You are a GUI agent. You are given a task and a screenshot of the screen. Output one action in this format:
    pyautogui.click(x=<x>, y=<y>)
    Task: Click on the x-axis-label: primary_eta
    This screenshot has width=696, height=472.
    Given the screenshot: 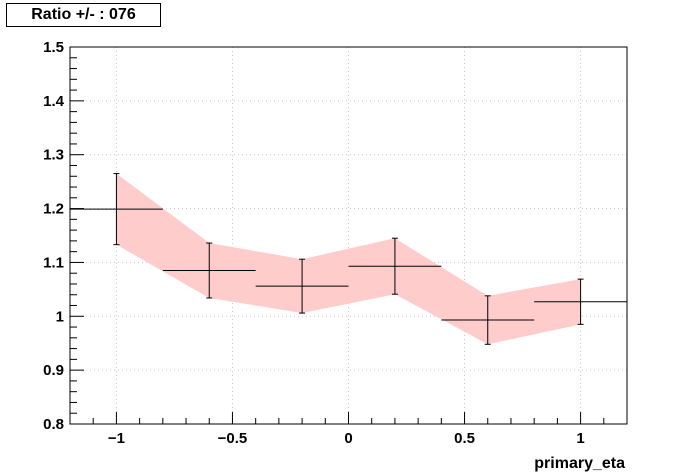 What is the action you would take?
    pyautogui.click(x=579, y=463)
    